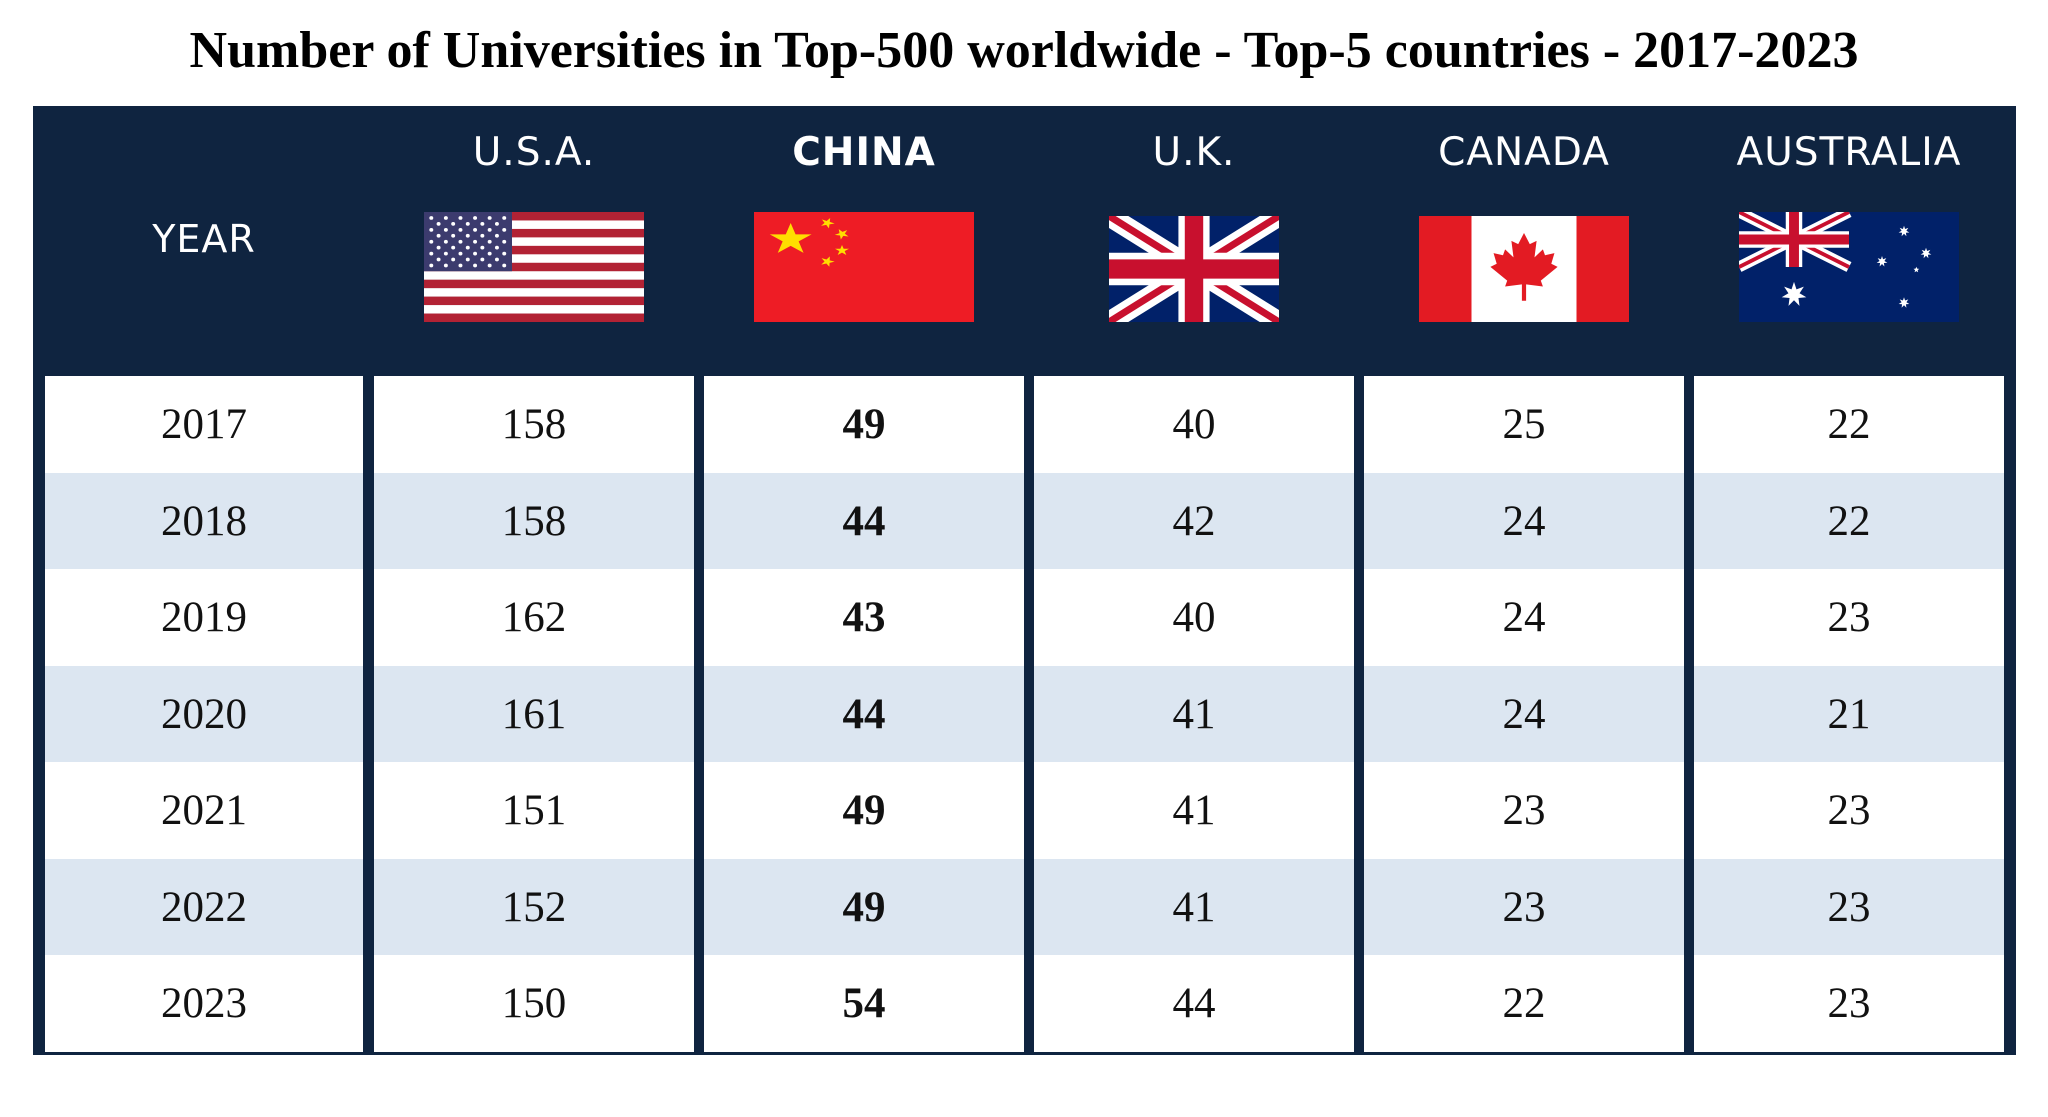 The height and width of the screenshot is (1117, 2048). Describe the element at coordinates (1849, 267) in the screenshot. I see `australia-flag-icon` at that location.